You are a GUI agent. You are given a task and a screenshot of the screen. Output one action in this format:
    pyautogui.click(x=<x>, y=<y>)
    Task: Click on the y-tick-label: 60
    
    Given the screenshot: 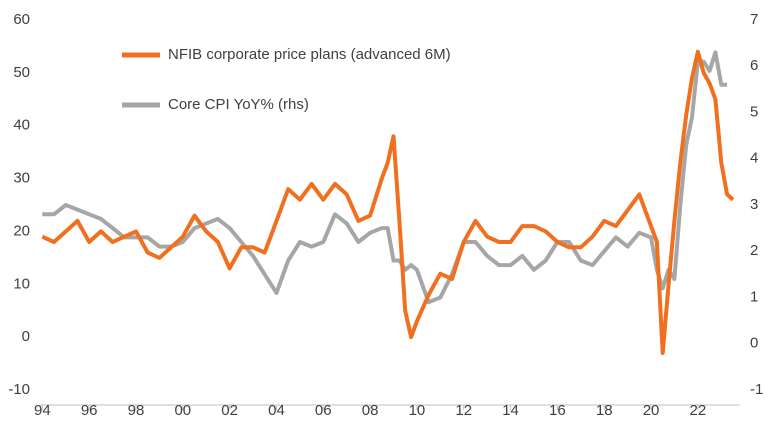 What is the action you would take?
    pyautogui.click(x=21, y=19)
    